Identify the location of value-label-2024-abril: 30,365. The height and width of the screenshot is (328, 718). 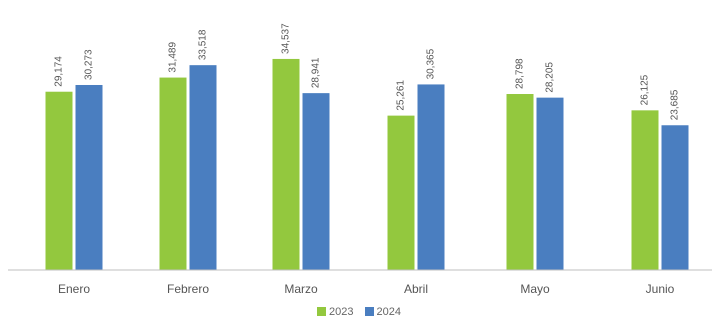
(431, 63).